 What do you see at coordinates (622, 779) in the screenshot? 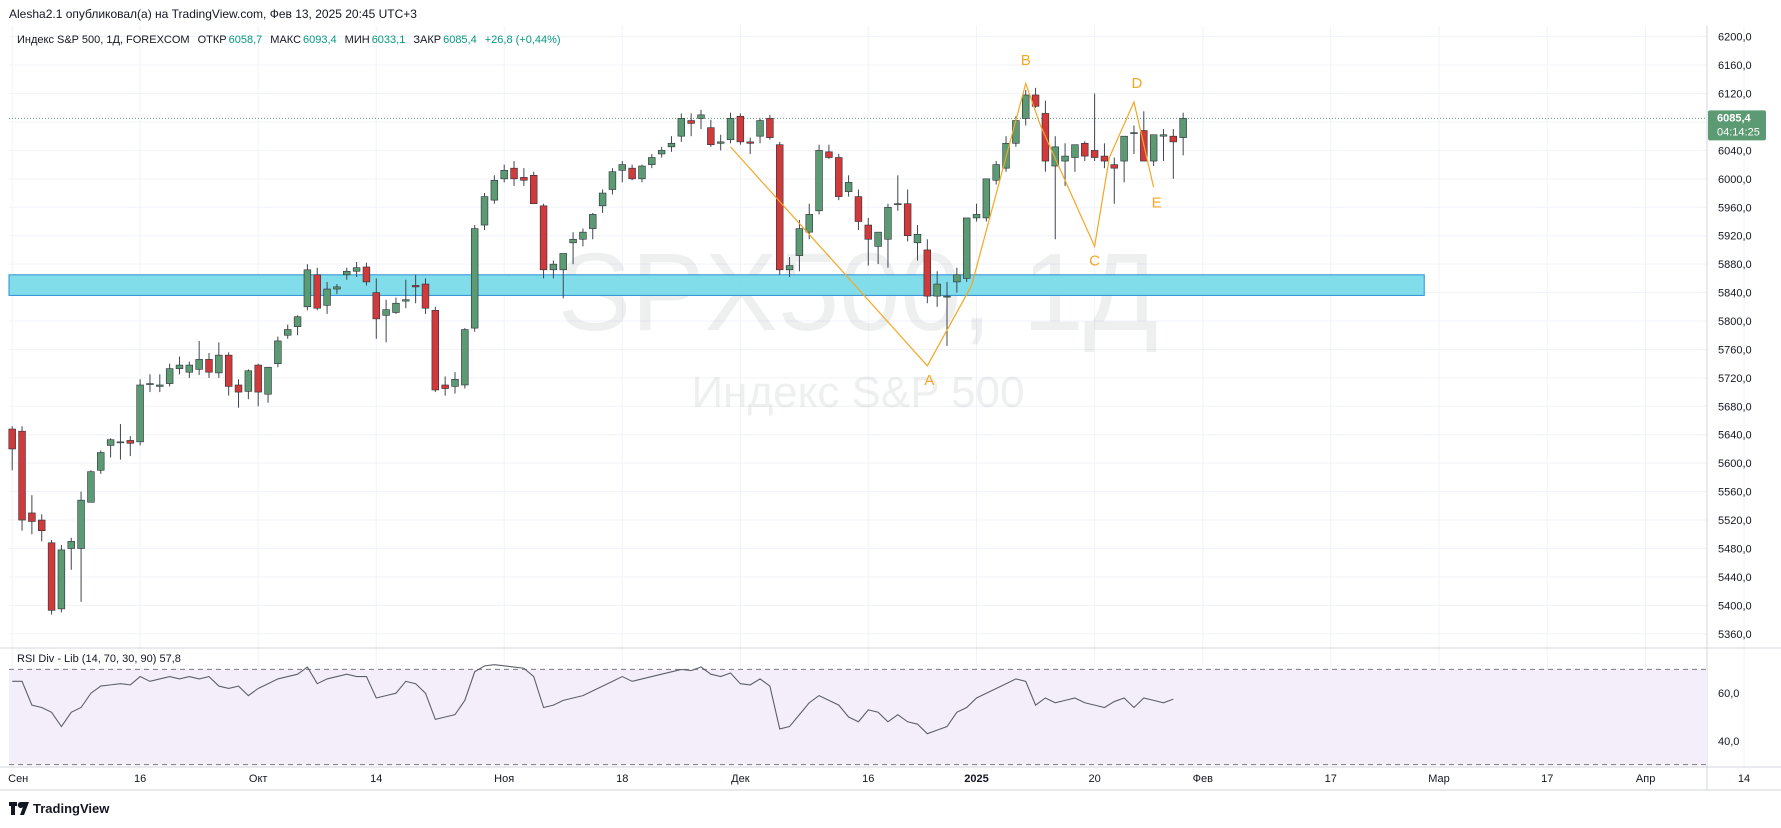
I see `time-axis-label: 18` at bounding box center [622, 779].